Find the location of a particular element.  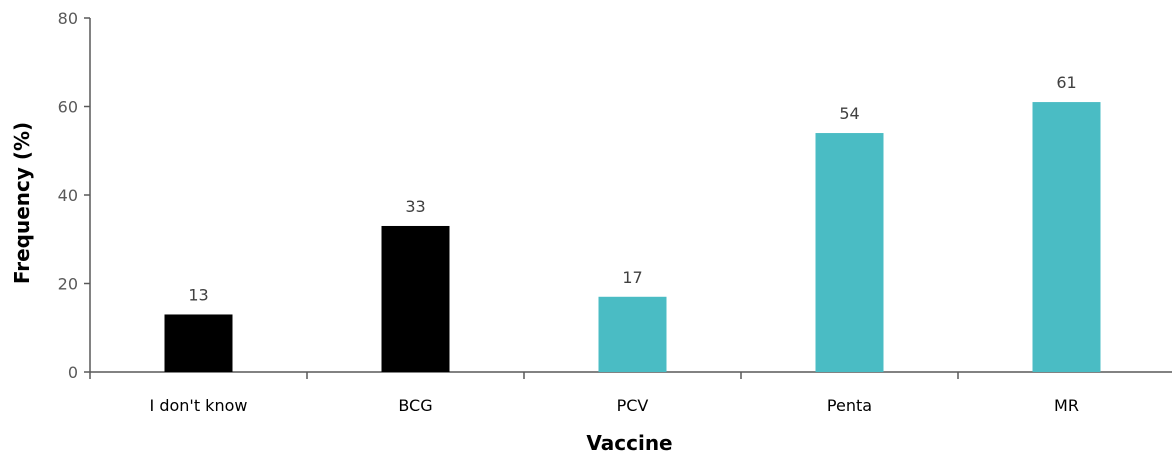

y-tick-label: 20 is located at coordinates (68, 284).